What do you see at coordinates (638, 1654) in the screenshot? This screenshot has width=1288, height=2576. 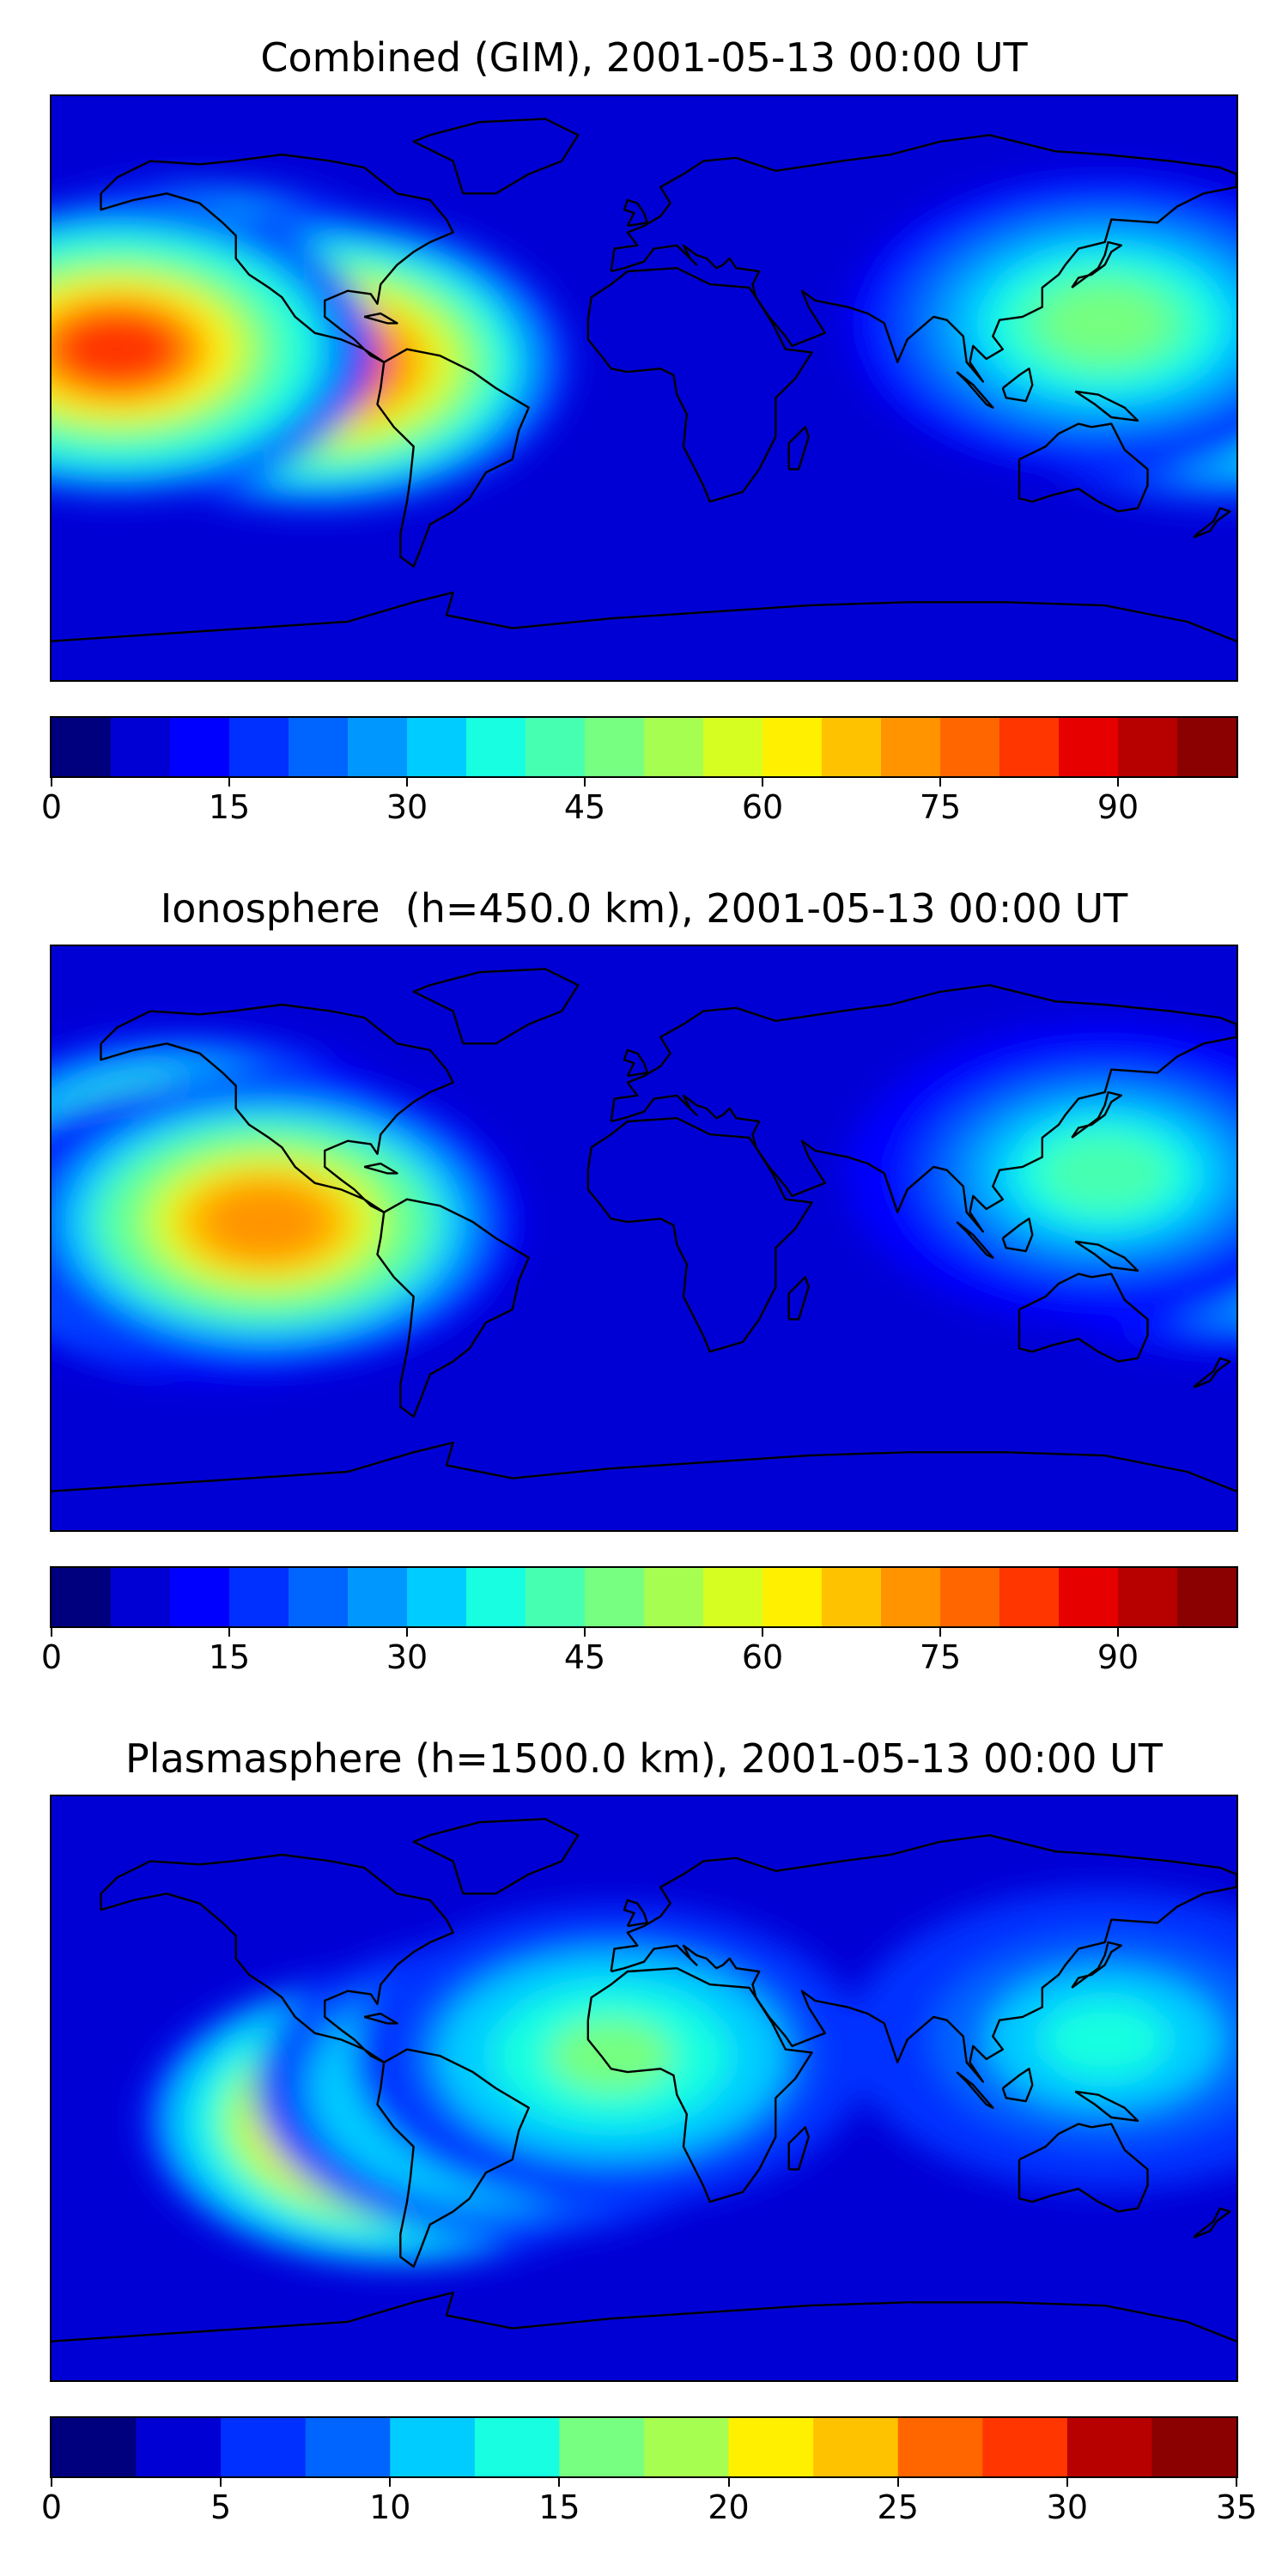 I see `colorbar-ticks: 0 15 30 45 60 75 90` at bounding box center [638, 1654].